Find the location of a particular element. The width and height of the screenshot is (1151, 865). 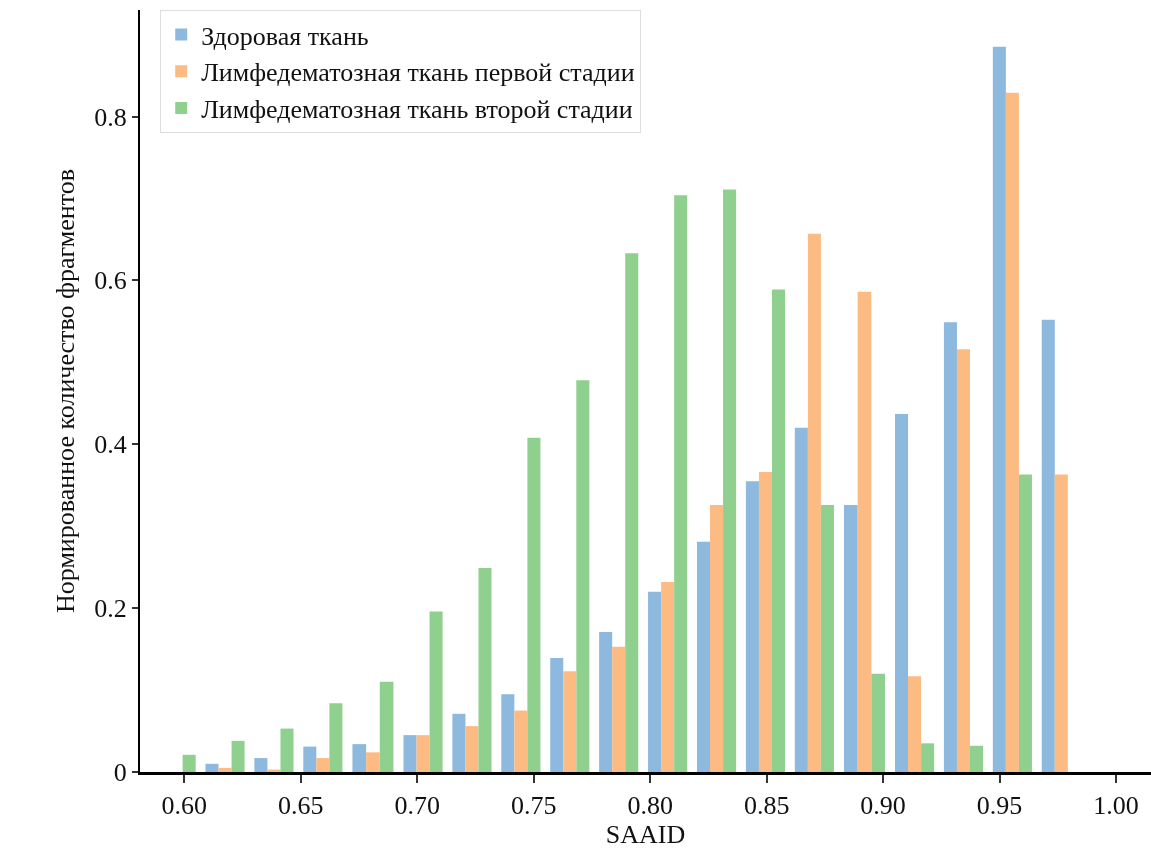

x-tick-label: 0.70 is located at coordinates (417, 806).